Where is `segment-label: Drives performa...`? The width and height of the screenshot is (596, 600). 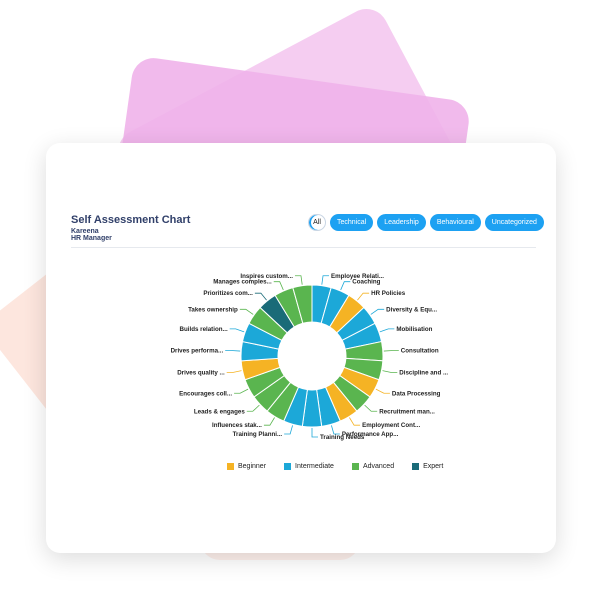 segment-label: Drives performa... is located at coordinates (197, 350).